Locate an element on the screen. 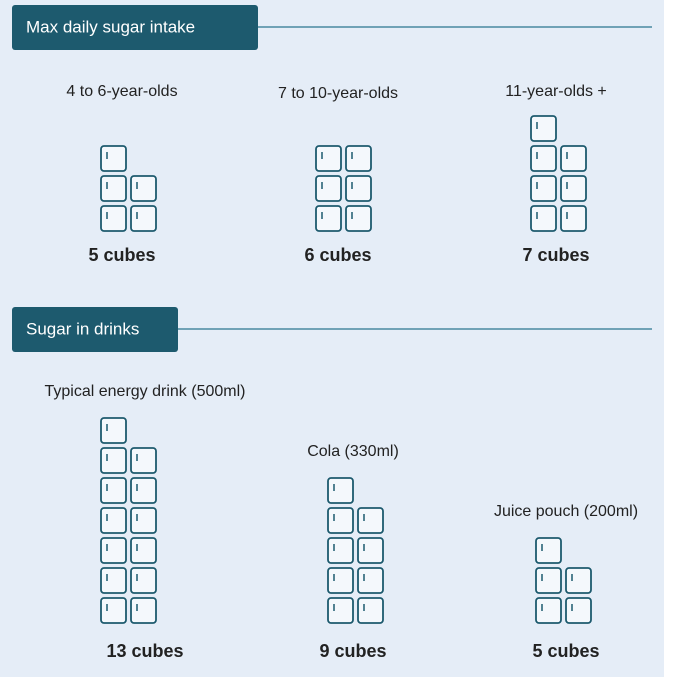 Image resolution: width=676 pixels, height=677 pixels. item-label: Cola (330ml) is located at coordinates (353, 451).